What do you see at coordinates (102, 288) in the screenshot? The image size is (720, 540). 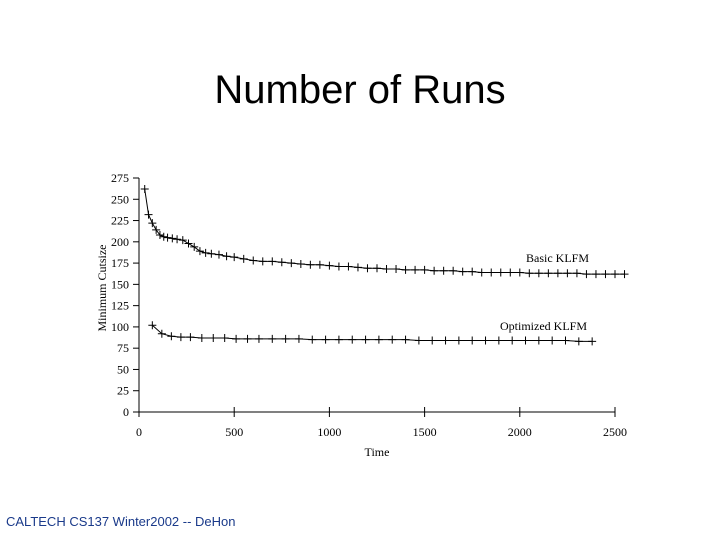 I see `y-axis-title: Minimum Cutsize` at bounding box center [102, 288].